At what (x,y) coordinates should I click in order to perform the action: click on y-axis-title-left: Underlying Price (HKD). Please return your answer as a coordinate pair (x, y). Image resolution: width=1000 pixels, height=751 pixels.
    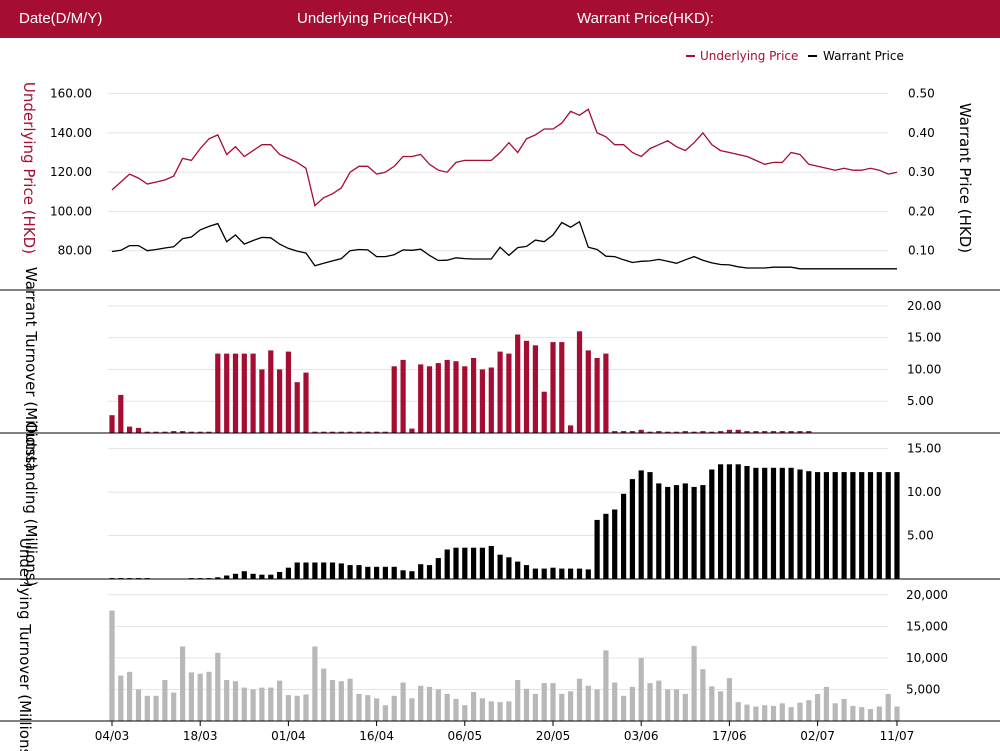
    Looking at the image, I should click on (29, 168).